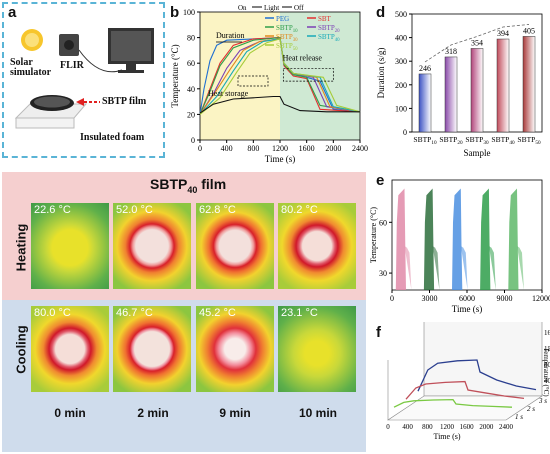 The image size is (550, 454). I want to click on data-label-sbtp10: 246, so click(425, 68).